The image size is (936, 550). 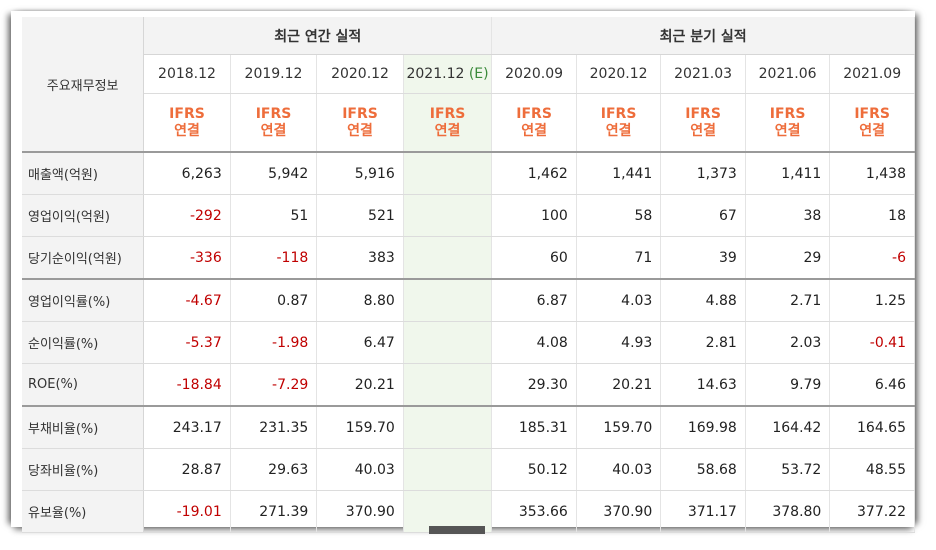 What do you see at coordinates (478, 74) in the screenshot?
I see `estimate-mark: (E)` at bounding box center [478, 74].